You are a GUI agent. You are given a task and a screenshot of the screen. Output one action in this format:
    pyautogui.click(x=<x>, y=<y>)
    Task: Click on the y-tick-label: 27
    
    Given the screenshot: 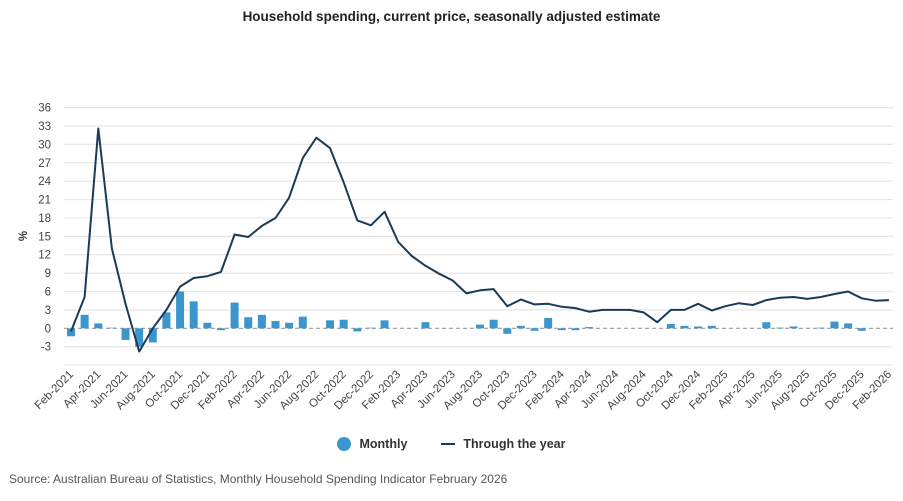 What is the action you would take?
    pyautogui.click(x=44, y=164)
    